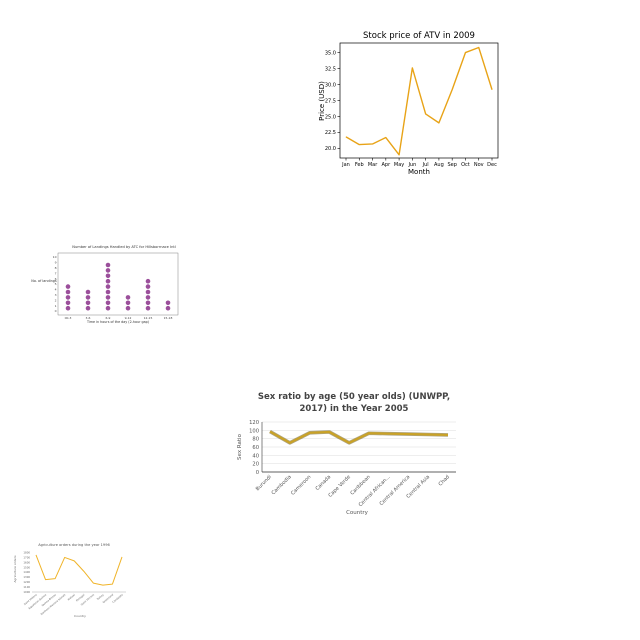 The width and height of the screenshot is (640, 640). I want to click on y-tick-label: 1000, so click(26, 592).